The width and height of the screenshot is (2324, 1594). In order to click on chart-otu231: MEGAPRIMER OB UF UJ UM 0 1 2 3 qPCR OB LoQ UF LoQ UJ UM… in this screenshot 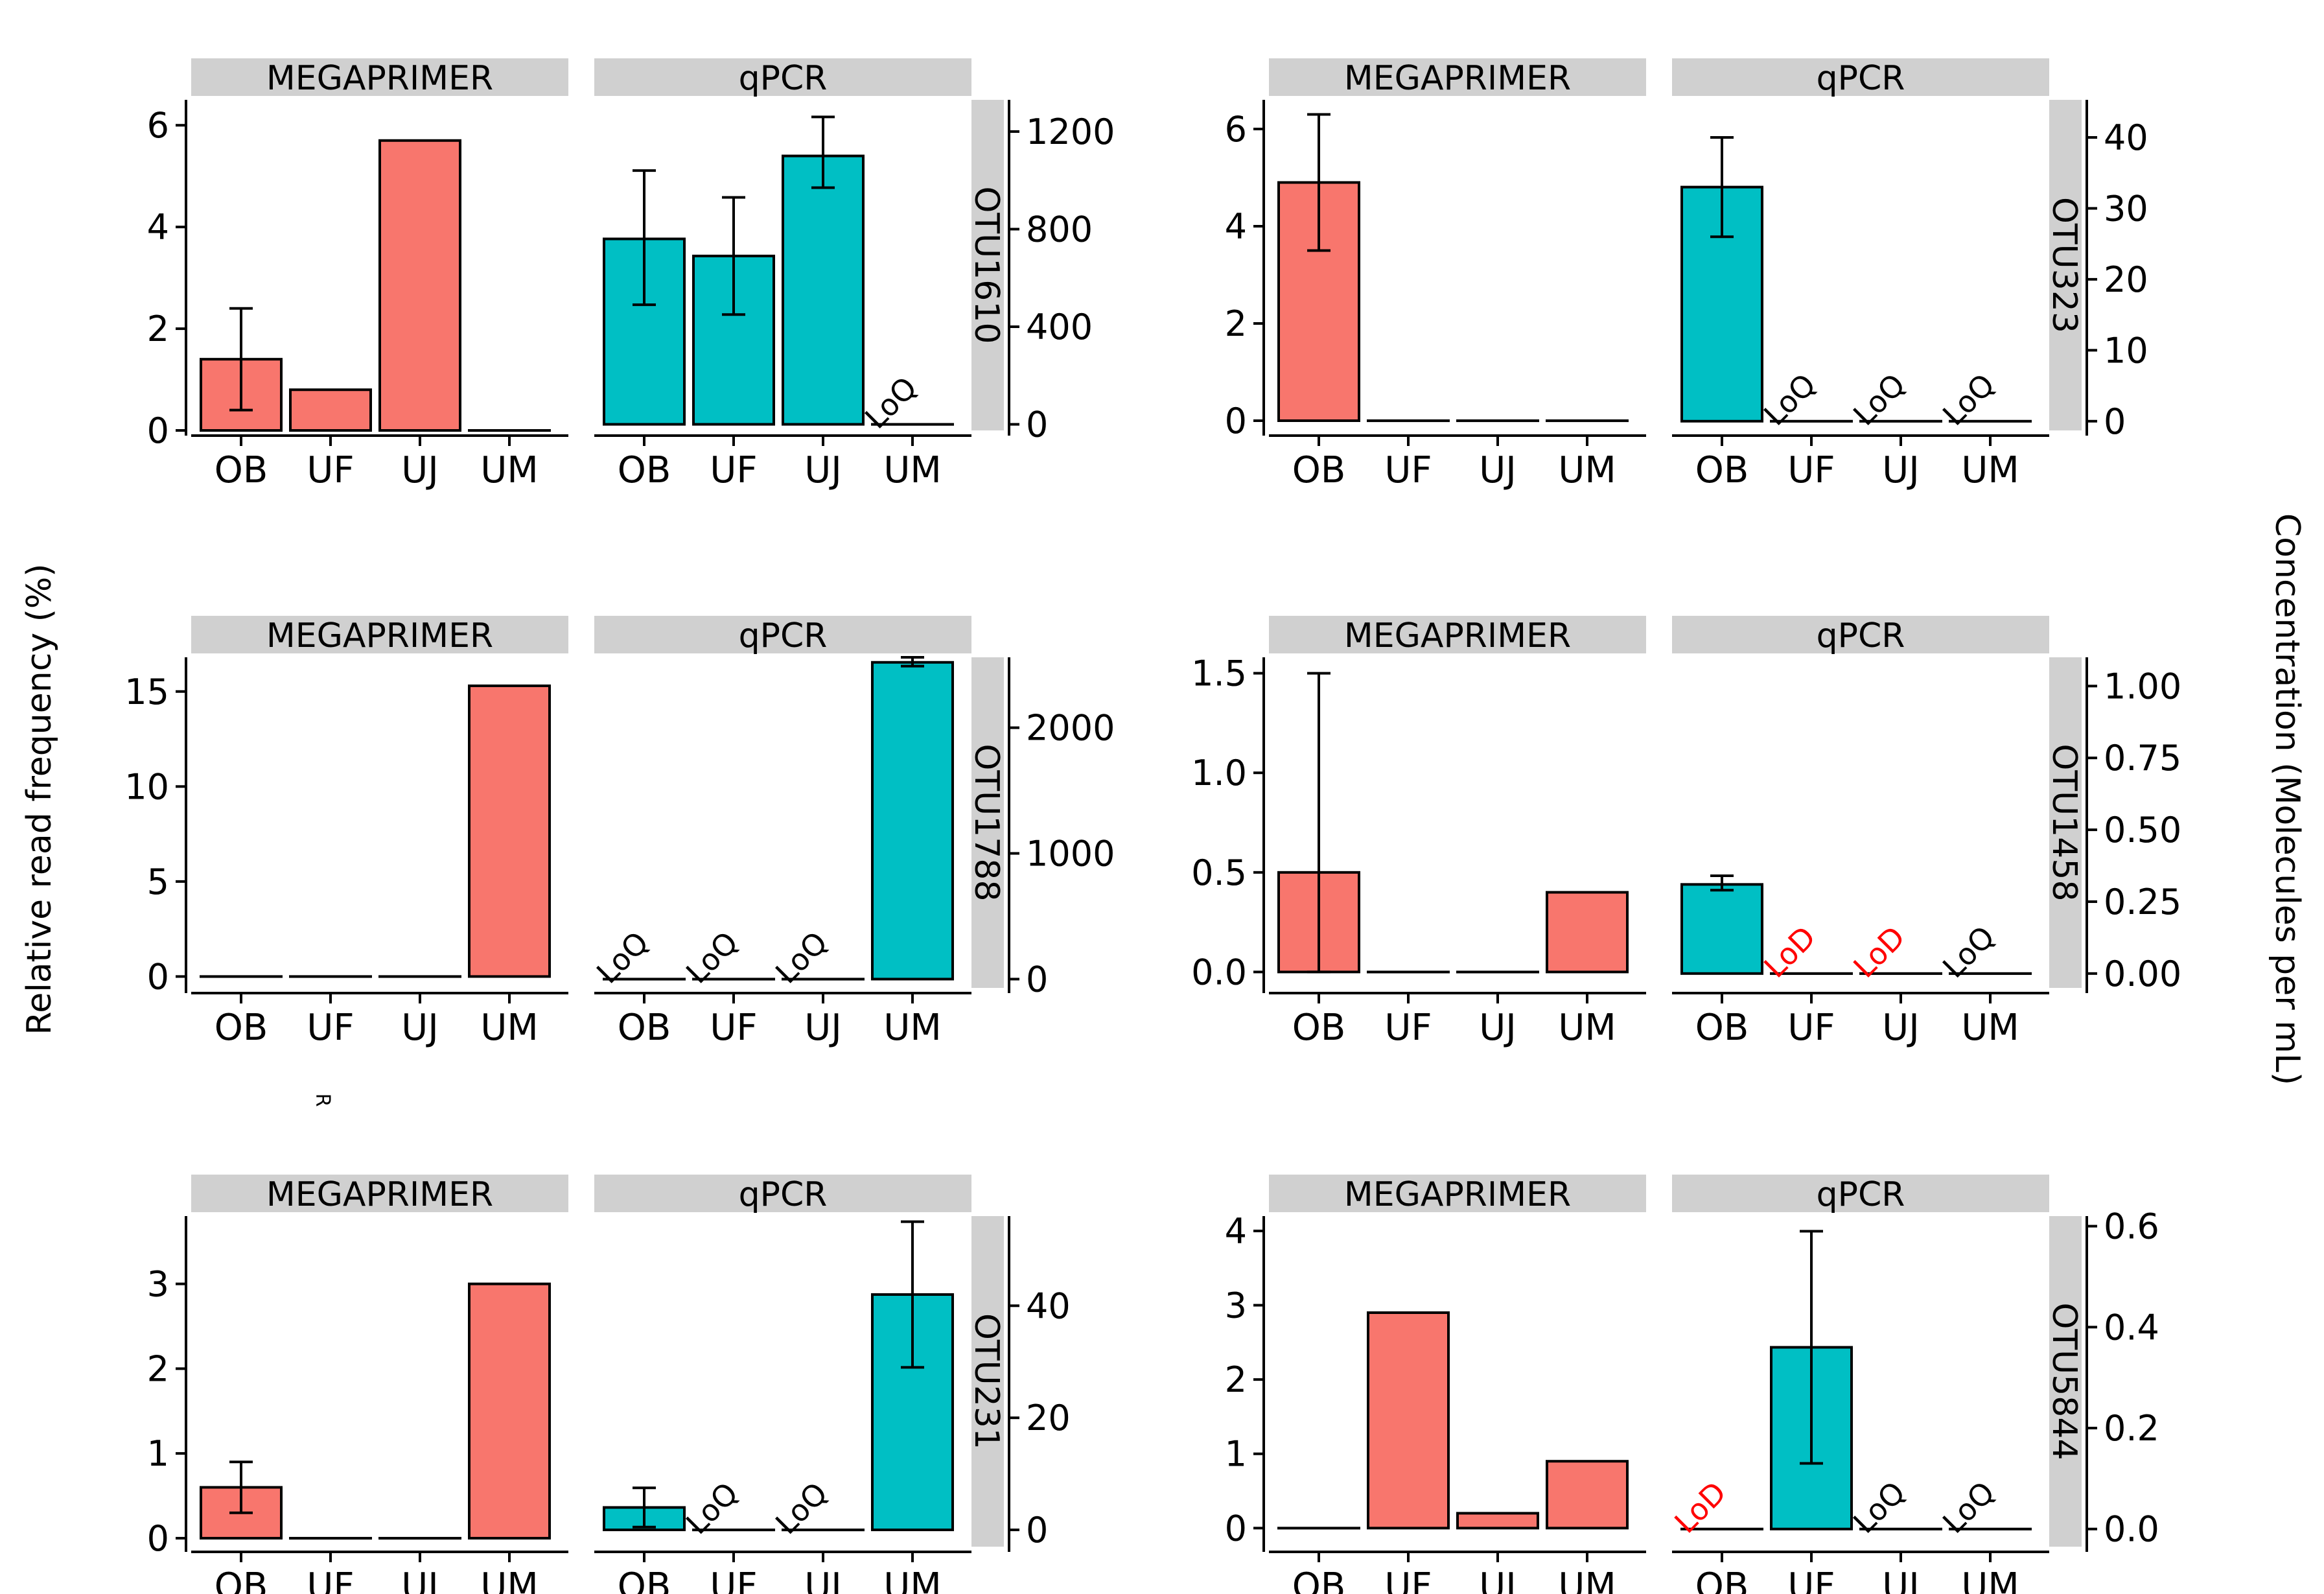, I will do `click(609, 1385)`.